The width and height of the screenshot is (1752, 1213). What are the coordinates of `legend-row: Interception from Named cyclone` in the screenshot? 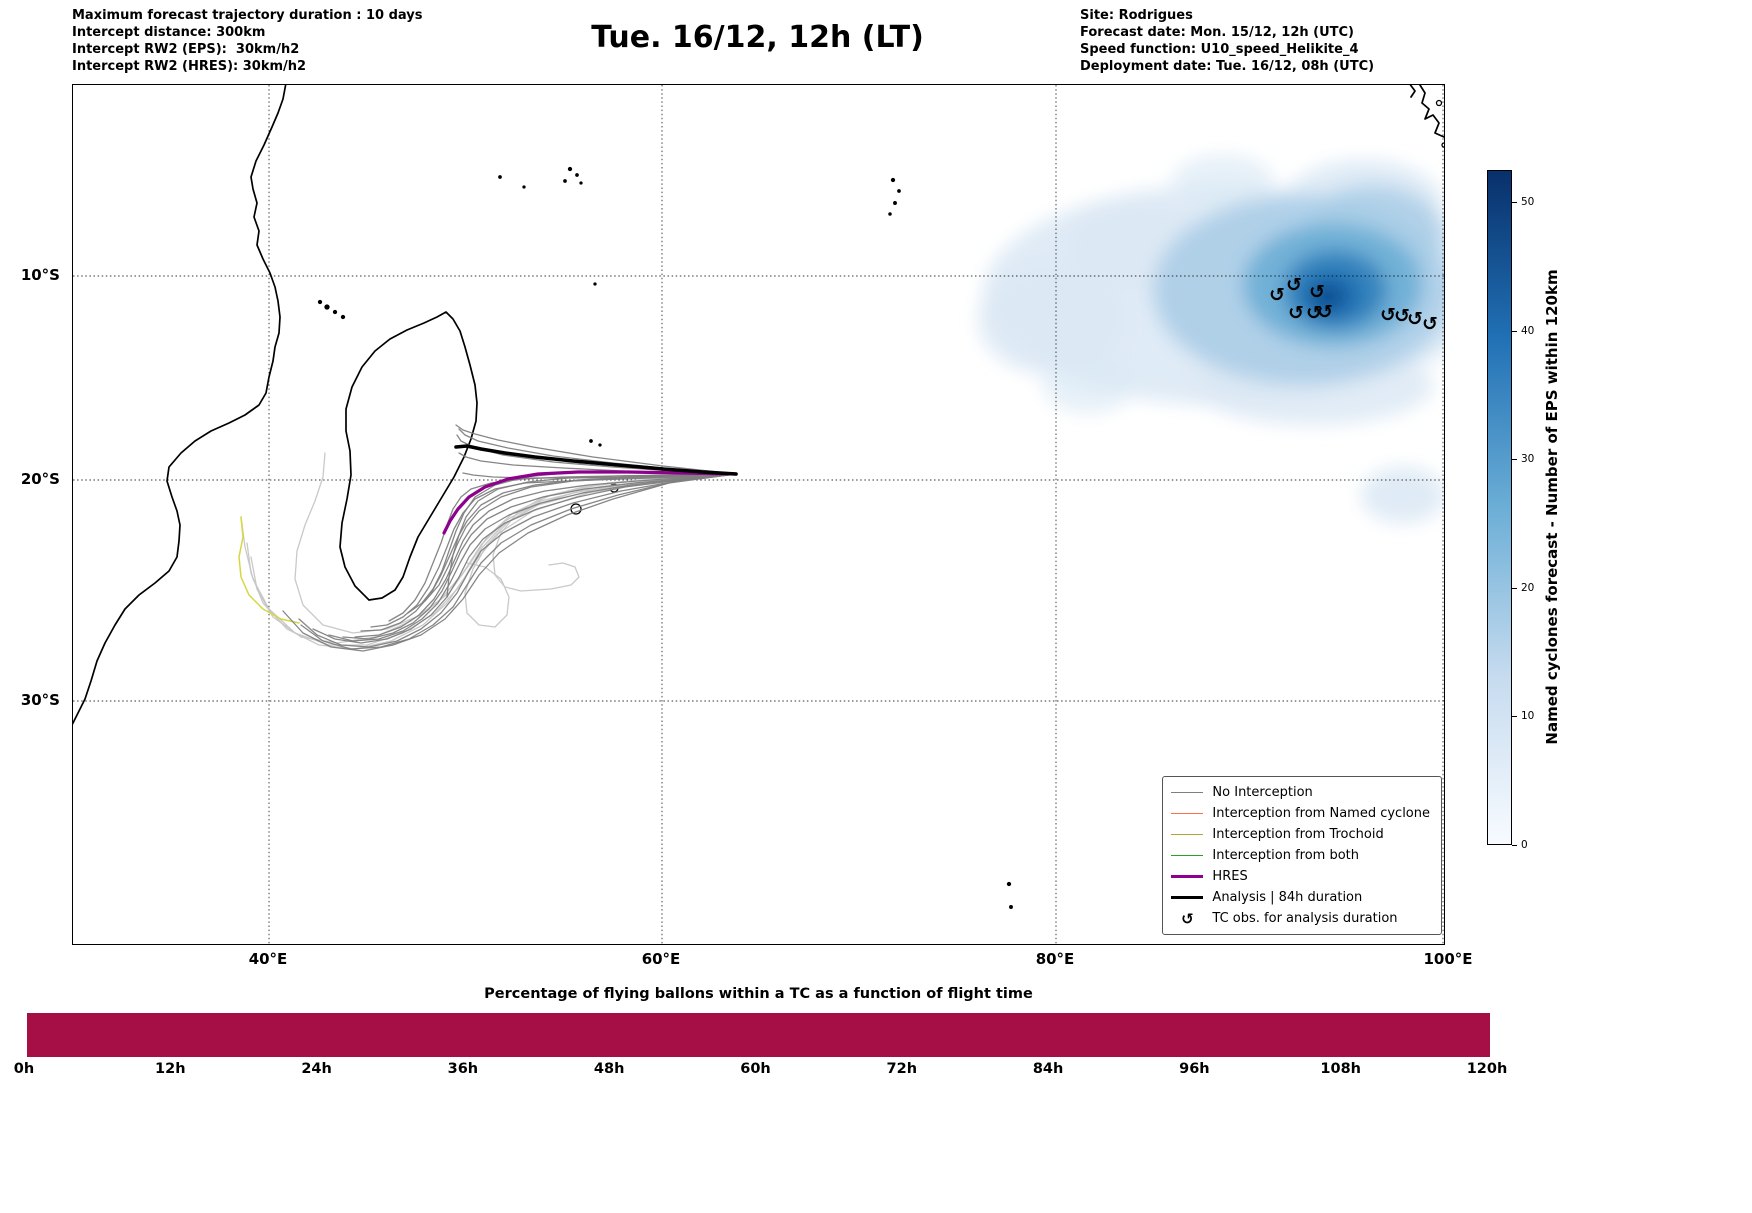 It's located at (1300, 813).